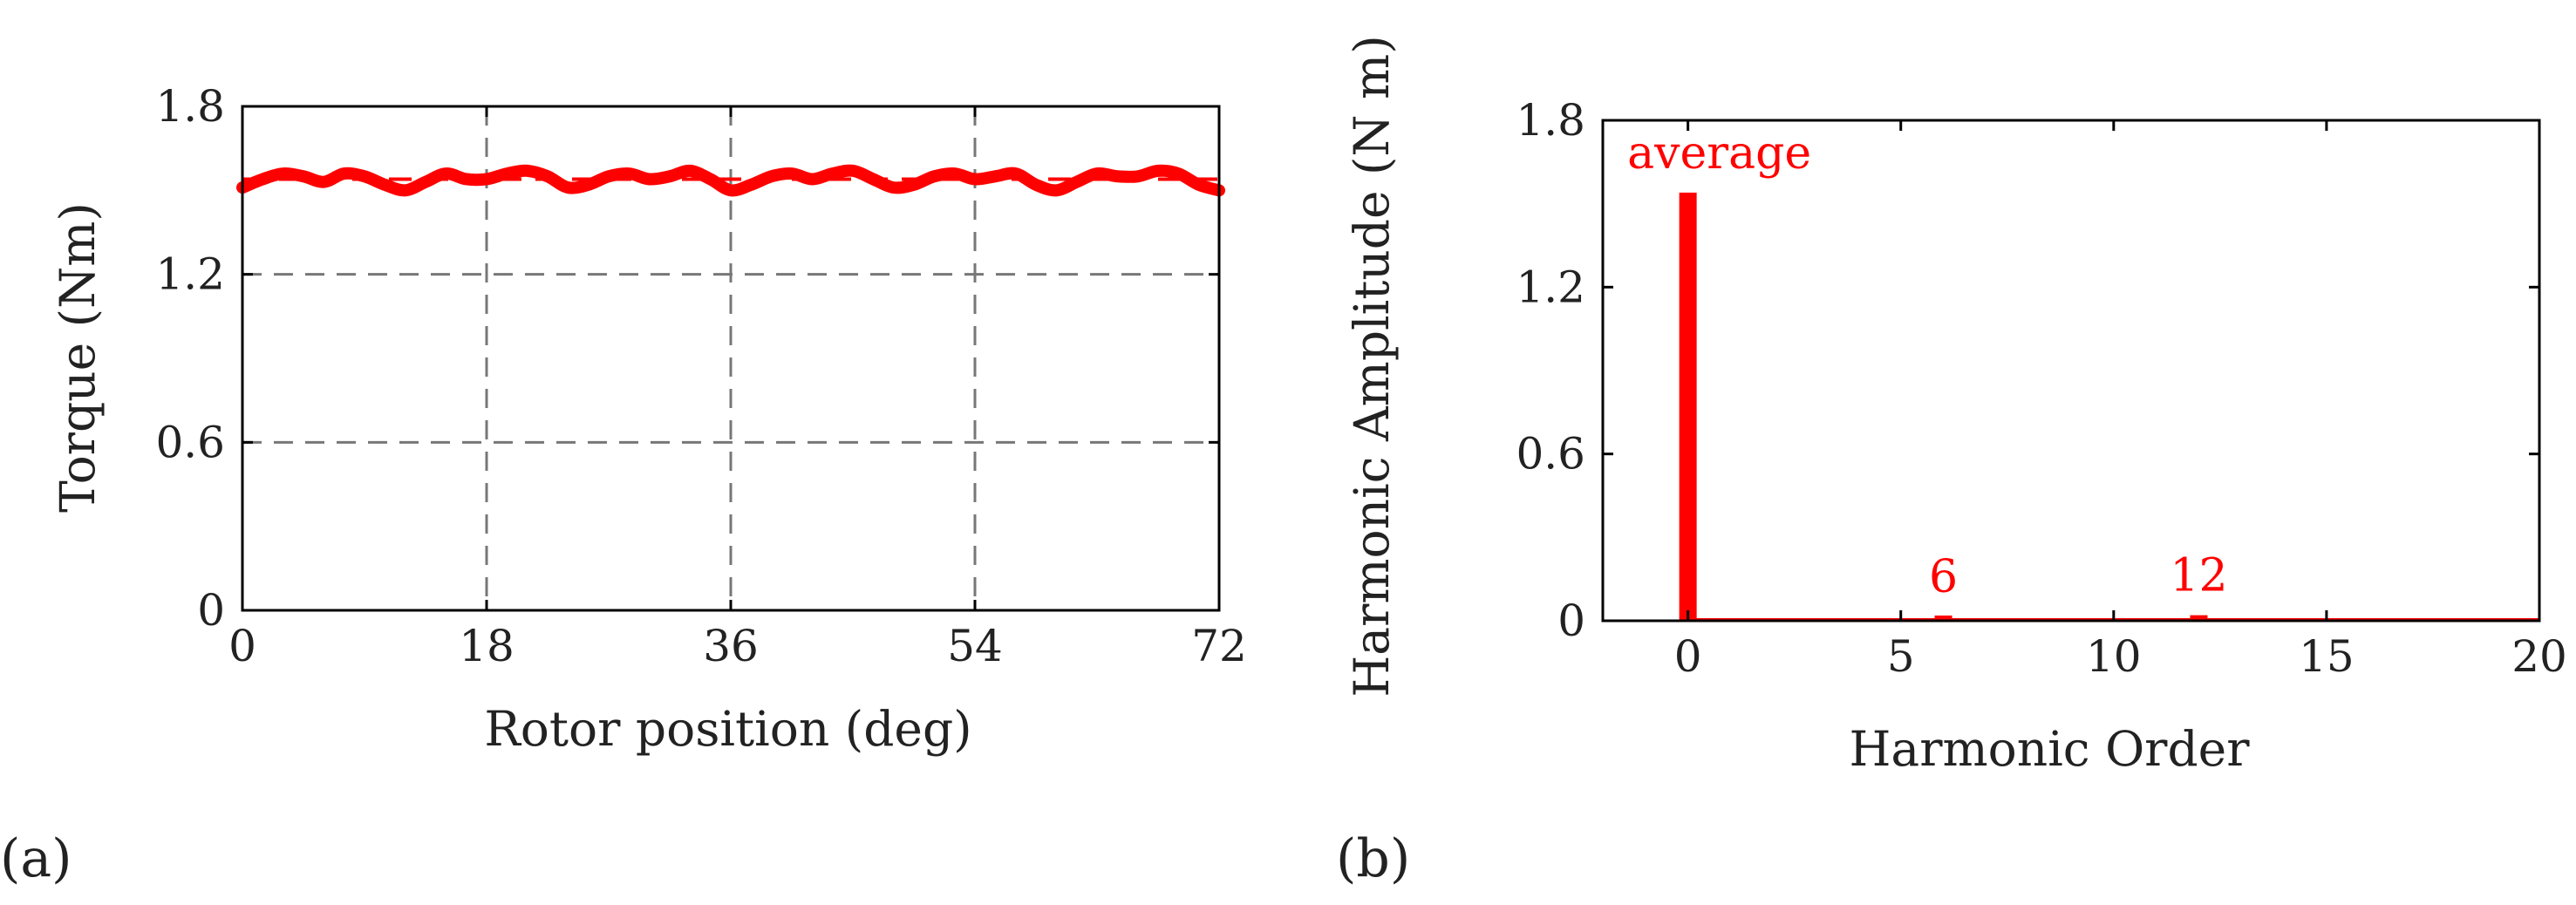 This screenshot has width=2576, height=905. I want to click on chart-a-torque-line, so click(730, 180).